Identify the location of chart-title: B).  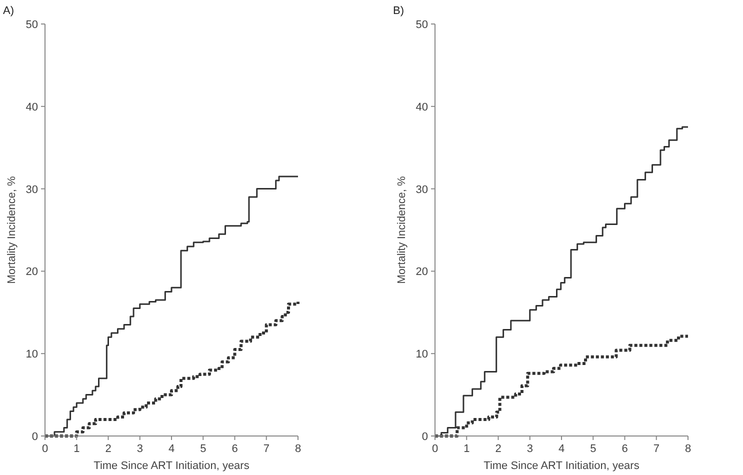
(398, 11).